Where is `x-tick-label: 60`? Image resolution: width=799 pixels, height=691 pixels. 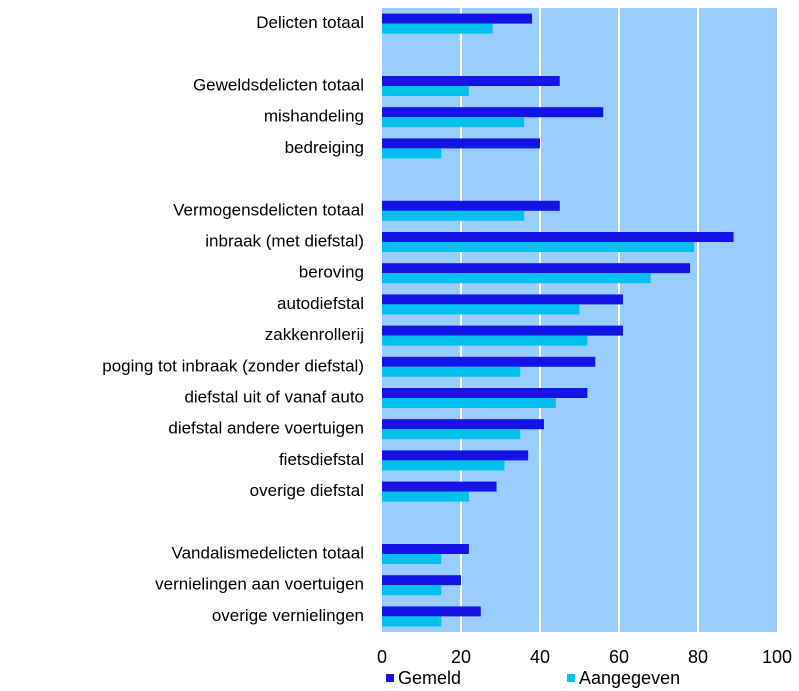 x-tick-label: 60 is located at coordinates (619, 657).